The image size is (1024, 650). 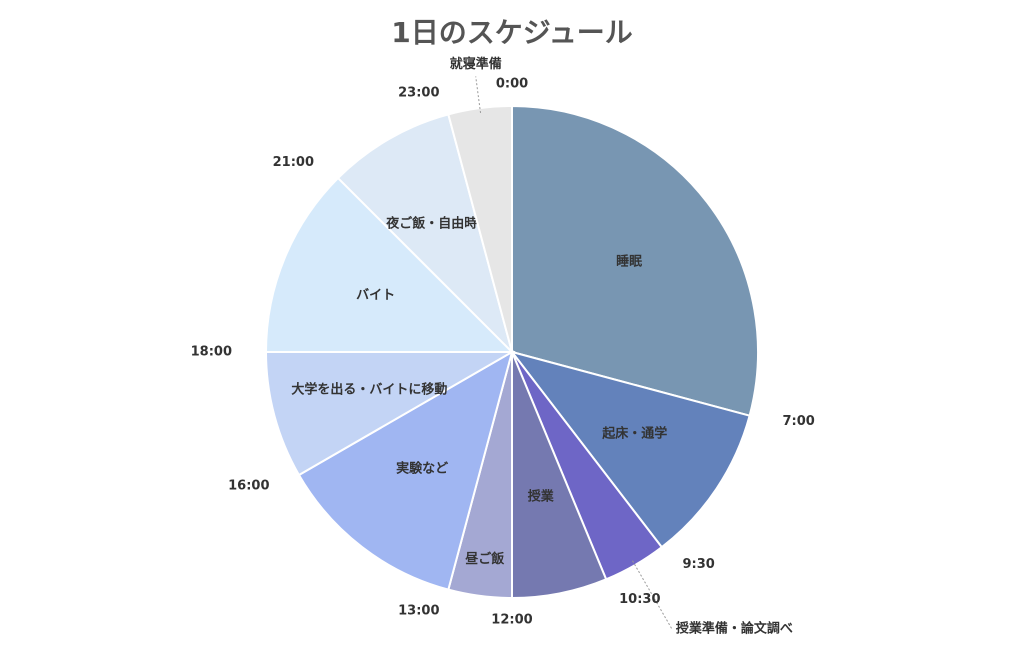 I want to click on slice-label: 睡眠, so click(x=629, y=262).